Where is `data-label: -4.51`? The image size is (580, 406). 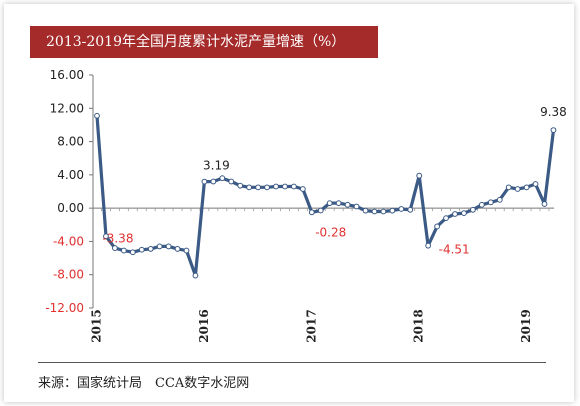 data-label: -4.51 is located at coordinates (454, 250).